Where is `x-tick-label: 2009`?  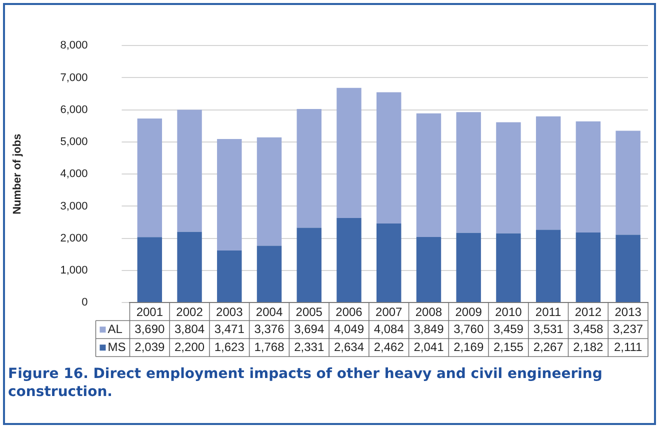
x-tick-label: 2009 is located at coordinates (468, 312).